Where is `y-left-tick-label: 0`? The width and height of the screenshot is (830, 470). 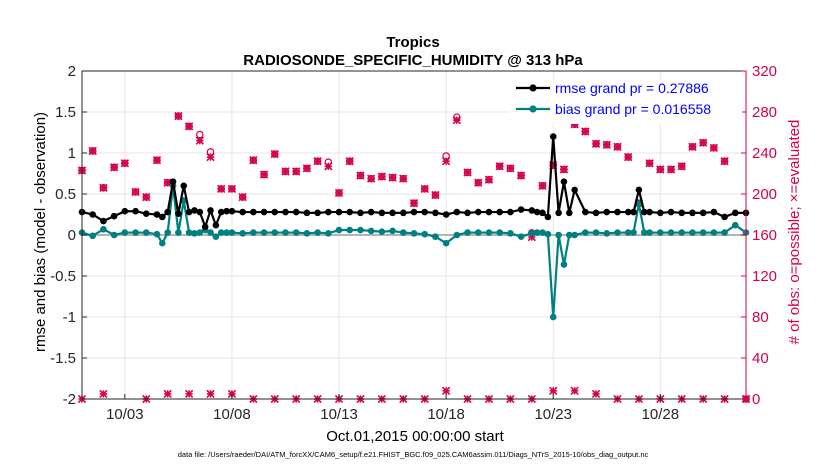 y-left-tick-label: 0 is located at coordinates (72, 235).